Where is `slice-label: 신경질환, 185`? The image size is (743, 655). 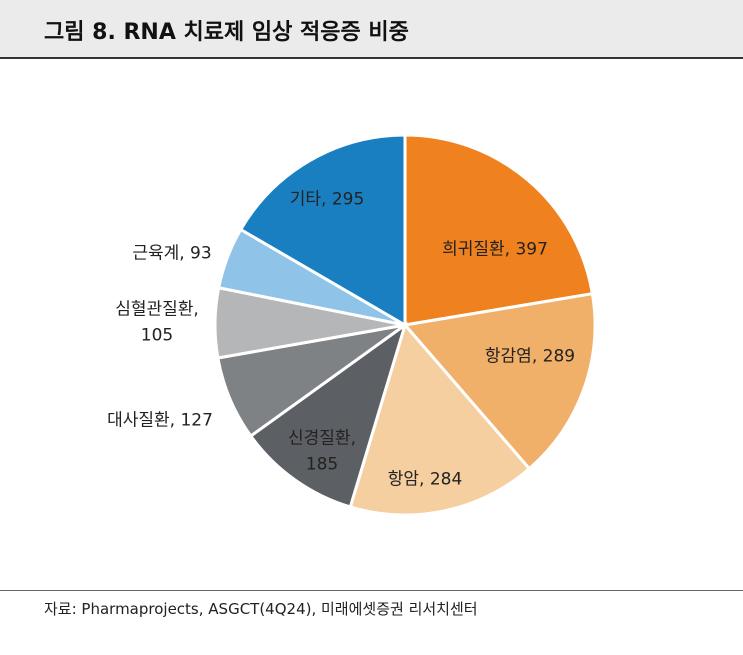 slice-label: 신경질환, 185 is located at coordinates (322, 451).